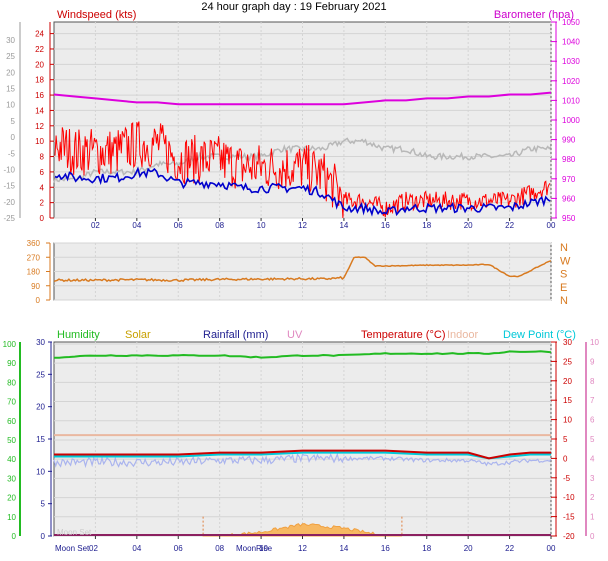  Describe the element at coordinates (426, 225) in the screenshot. I see `x-tick-label: 18` at that location.